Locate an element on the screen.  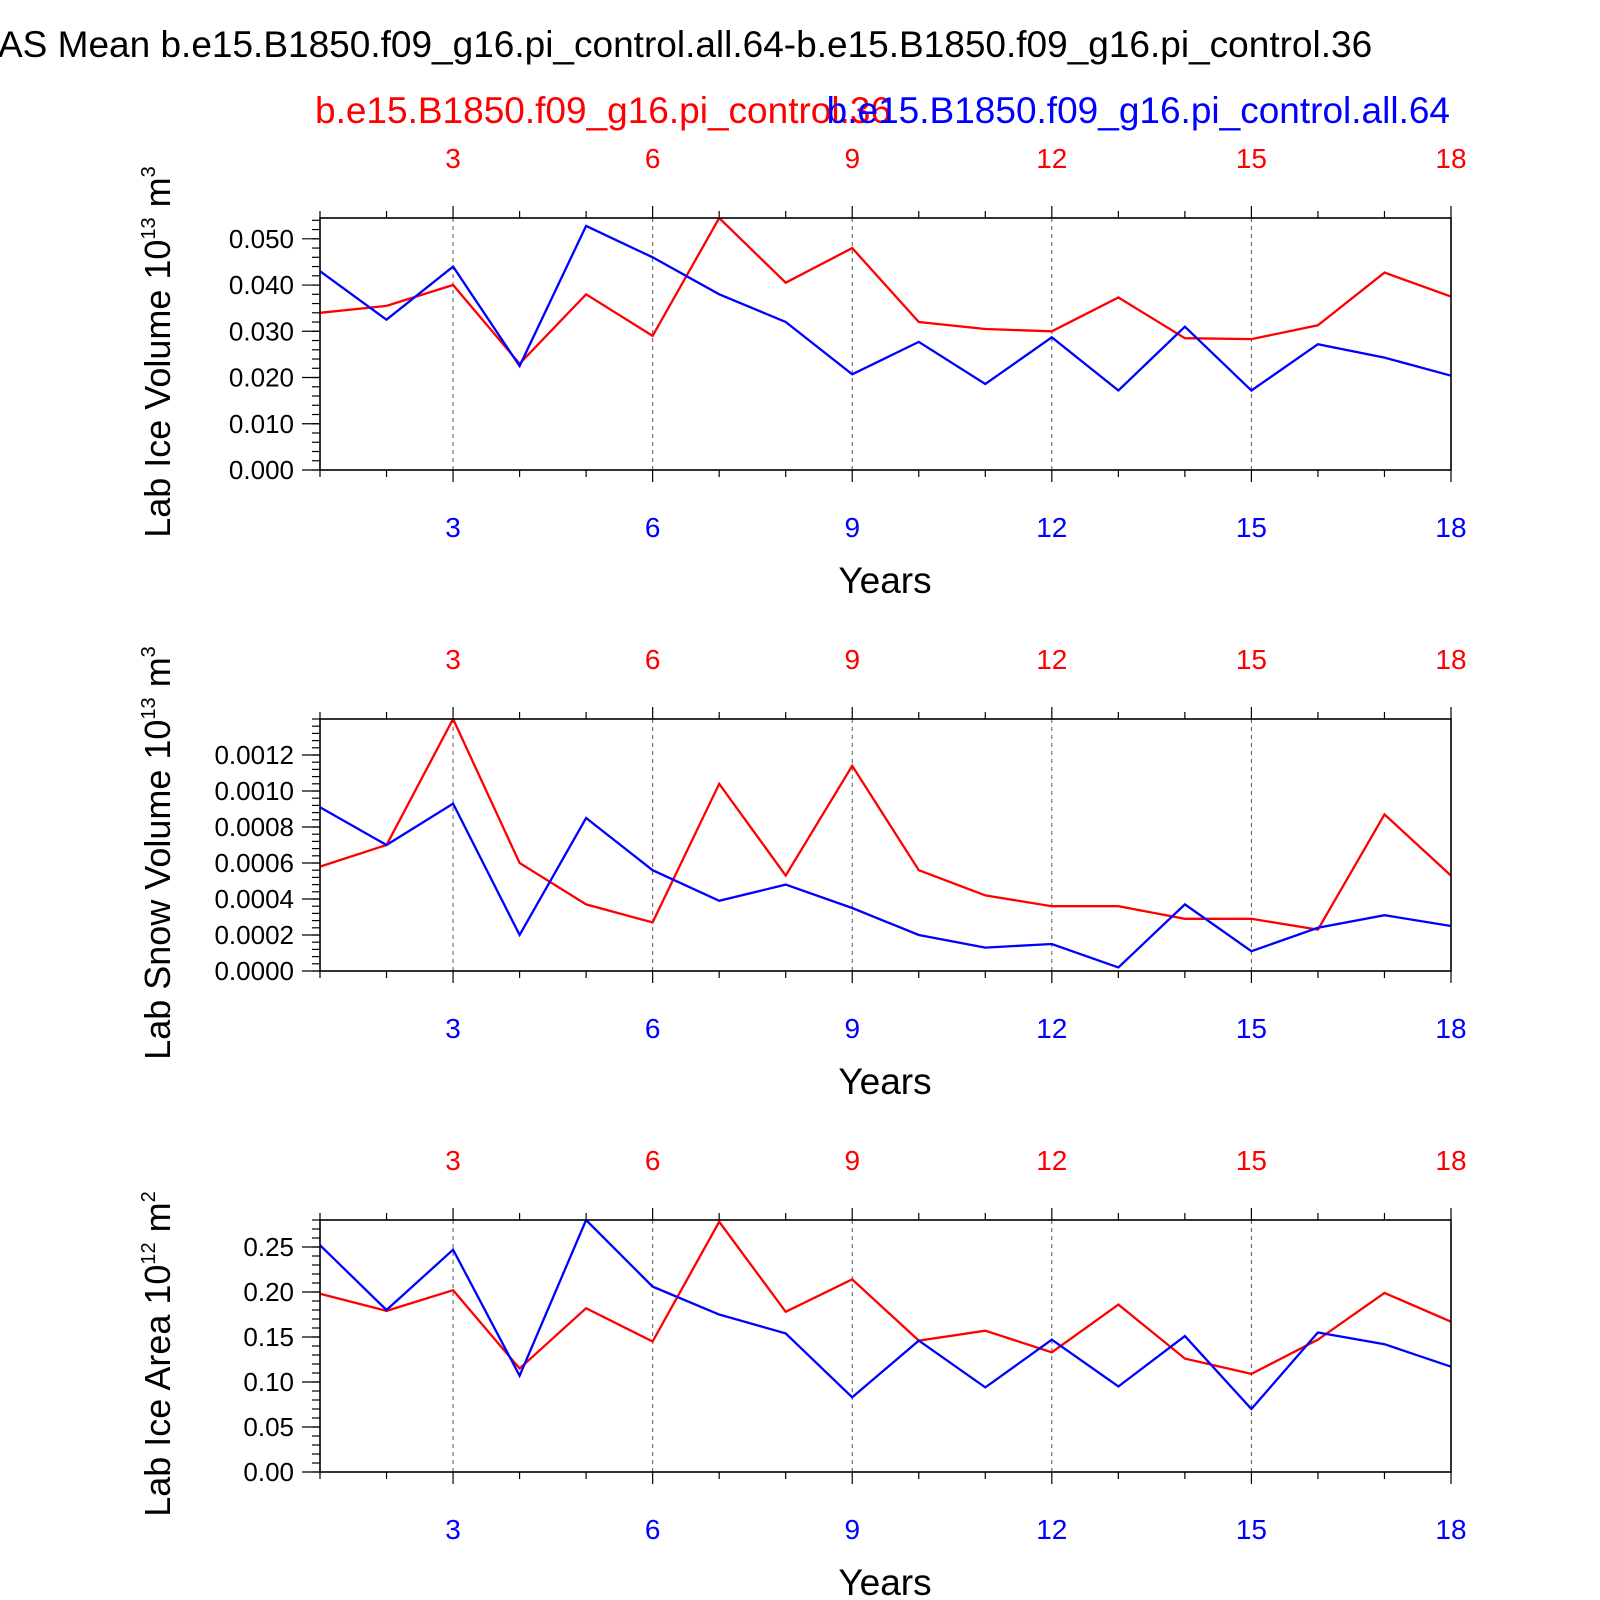
y-axis-label-unit-exponent: 2 is located at coordinates (149, 1196).